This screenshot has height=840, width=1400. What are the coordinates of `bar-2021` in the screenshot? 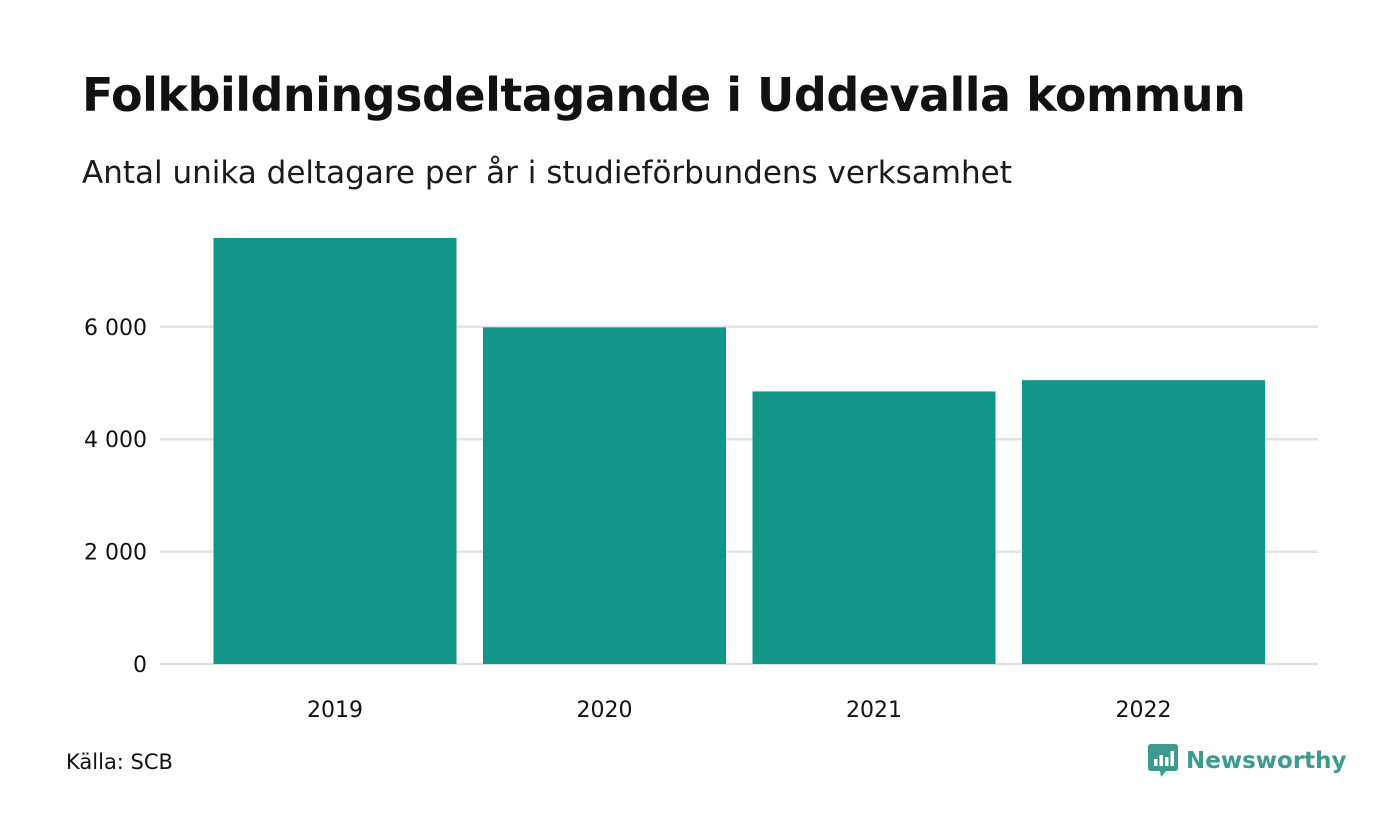 It's located at (874, 527).